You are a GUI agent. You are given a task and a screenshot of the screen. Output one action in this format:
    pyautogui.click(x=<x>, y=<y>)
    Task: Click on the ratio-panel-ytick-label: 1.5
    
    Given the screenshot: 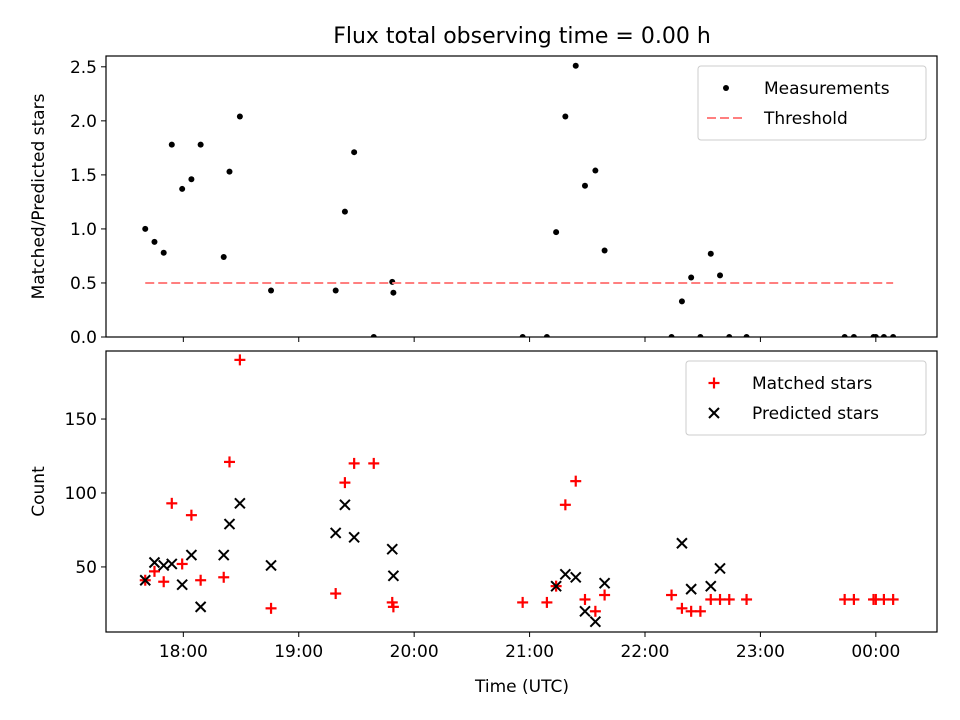 What is the action you would take?
    pyautogui.click(x=83, y=176)
    